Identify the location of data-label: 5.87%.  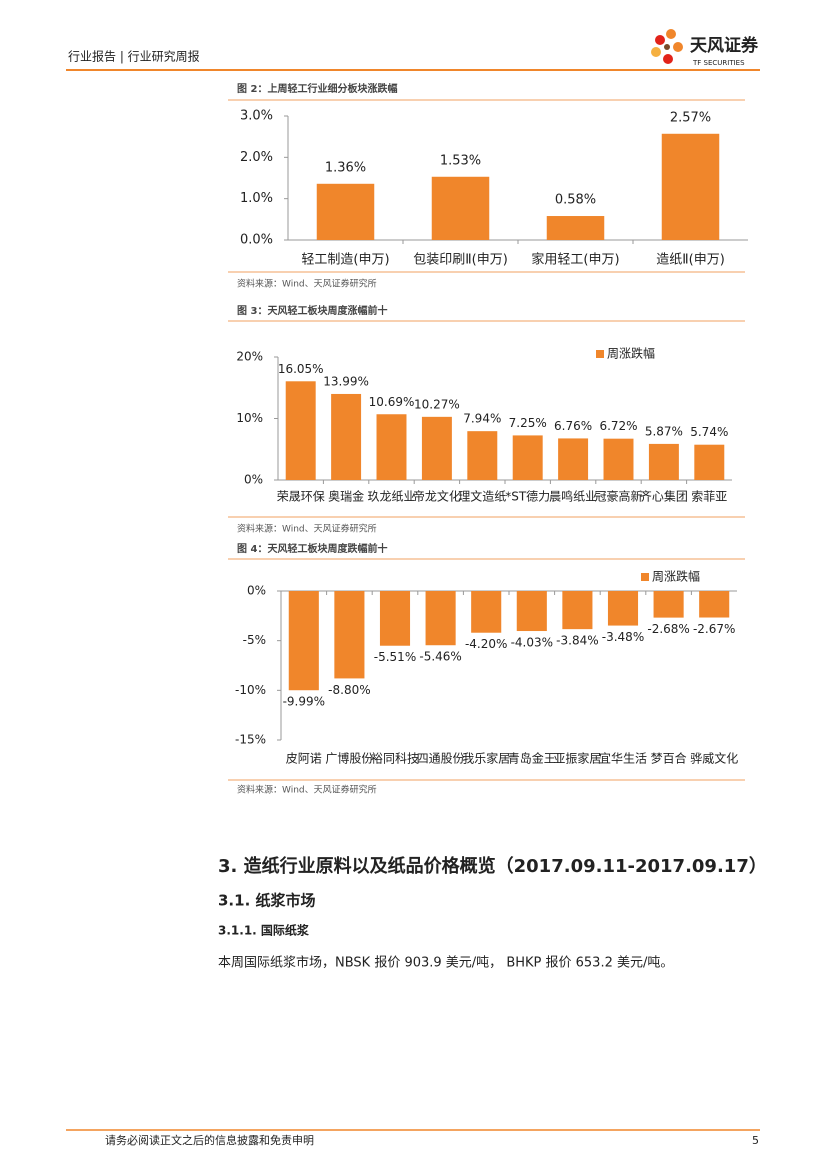
(664, 431).